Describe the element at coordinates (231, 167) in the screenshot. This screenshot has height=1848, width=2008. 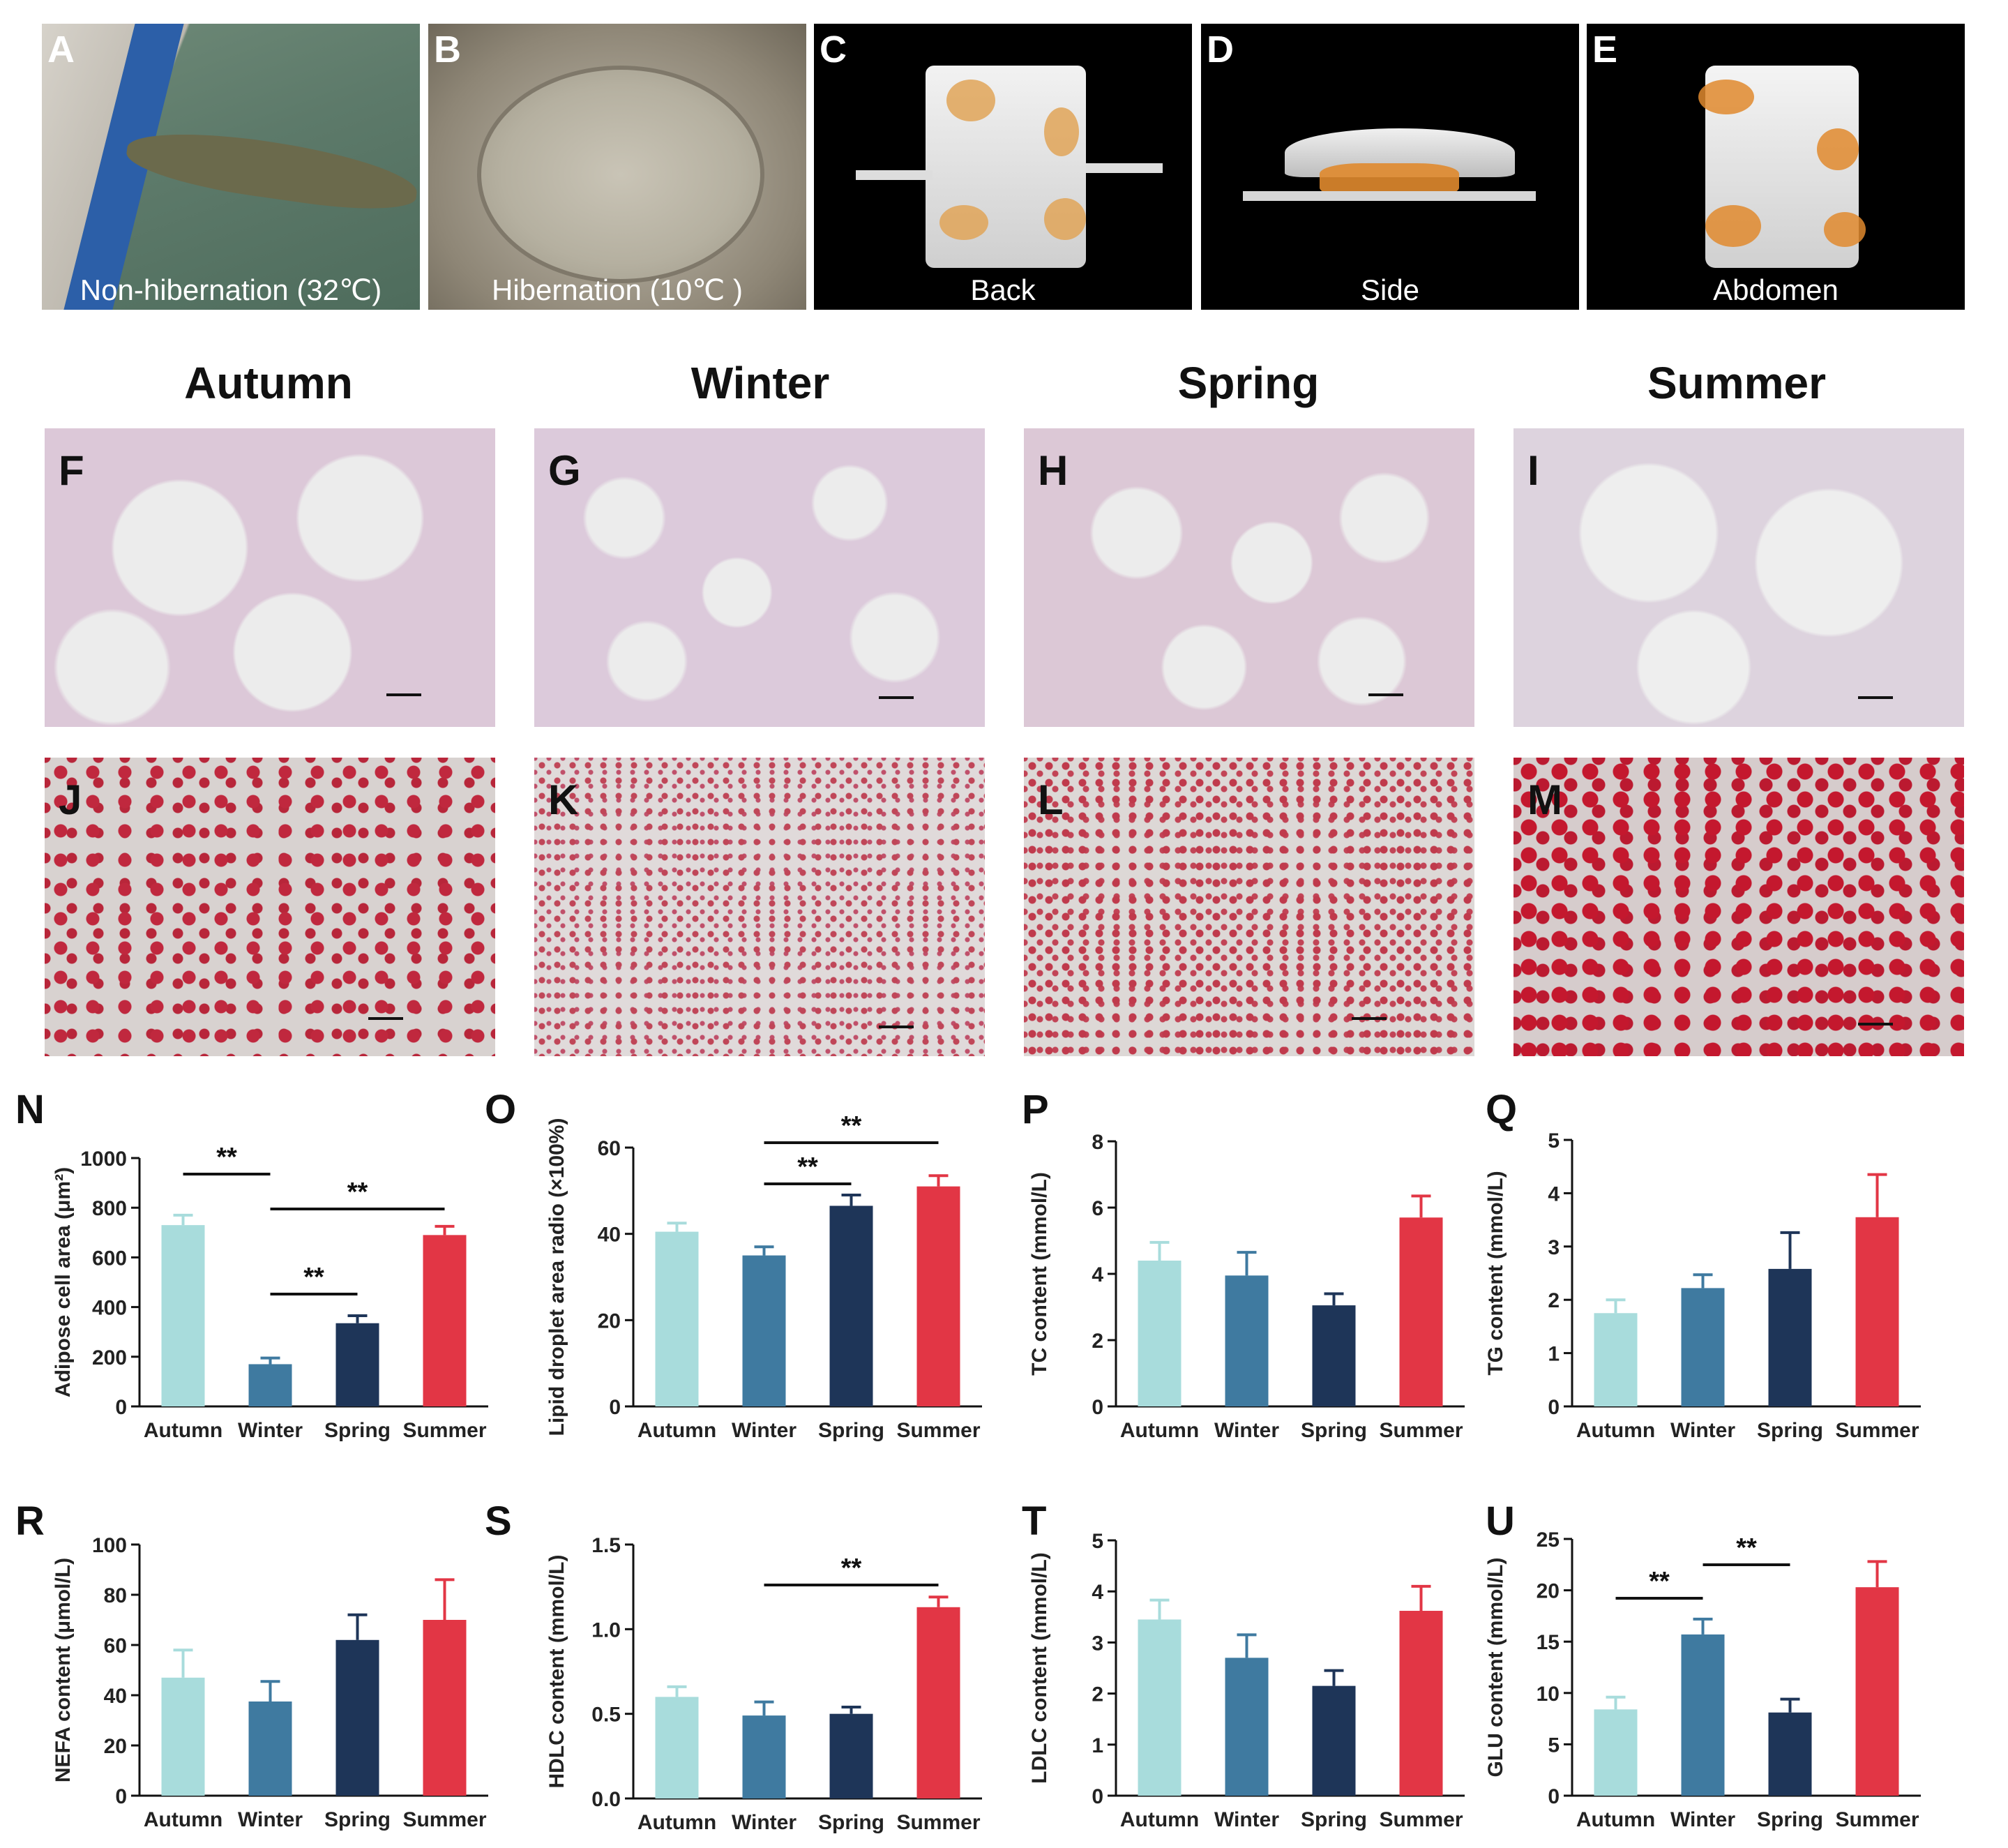
I see `photo-panel-a: A Non-hibernation (32℃)` at that location.